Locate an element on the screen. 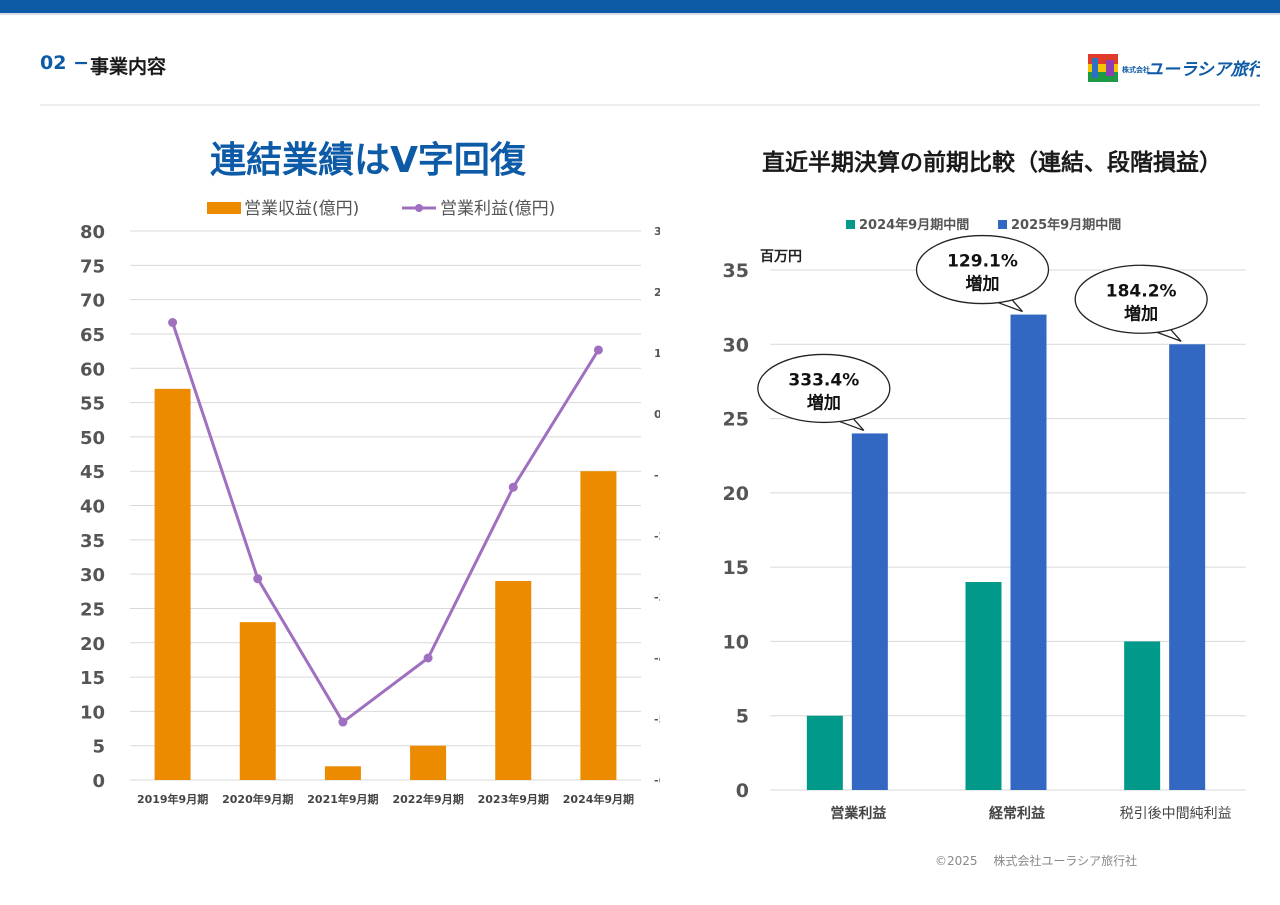 The height and width of the screenshot is (905, 1280). copyright-text: ©2025 株式会社ユーラシア旅行社 is located at coordinates (1036, 861).